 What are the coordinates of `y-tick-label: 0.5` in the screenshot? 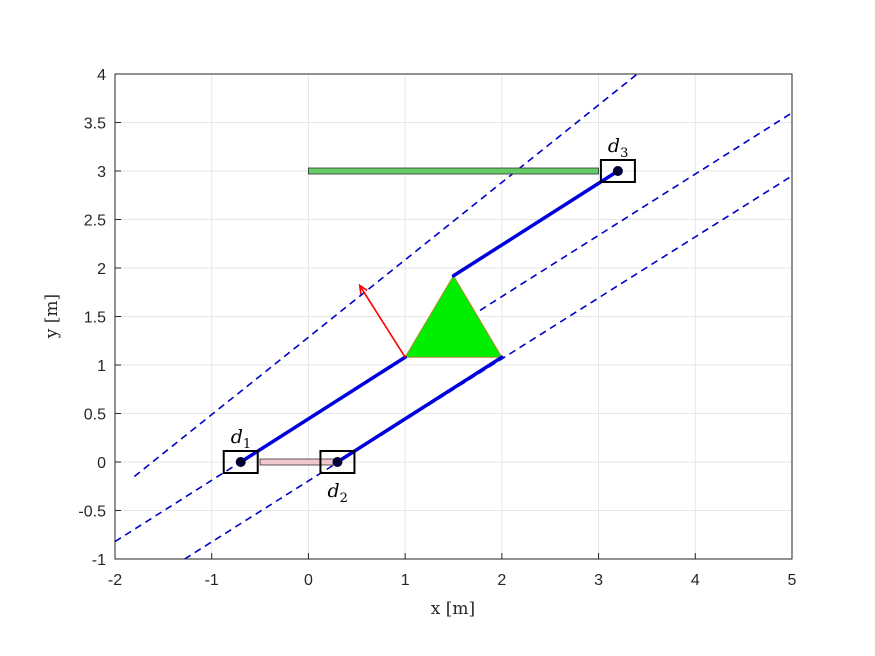 It's located at (95, 415).